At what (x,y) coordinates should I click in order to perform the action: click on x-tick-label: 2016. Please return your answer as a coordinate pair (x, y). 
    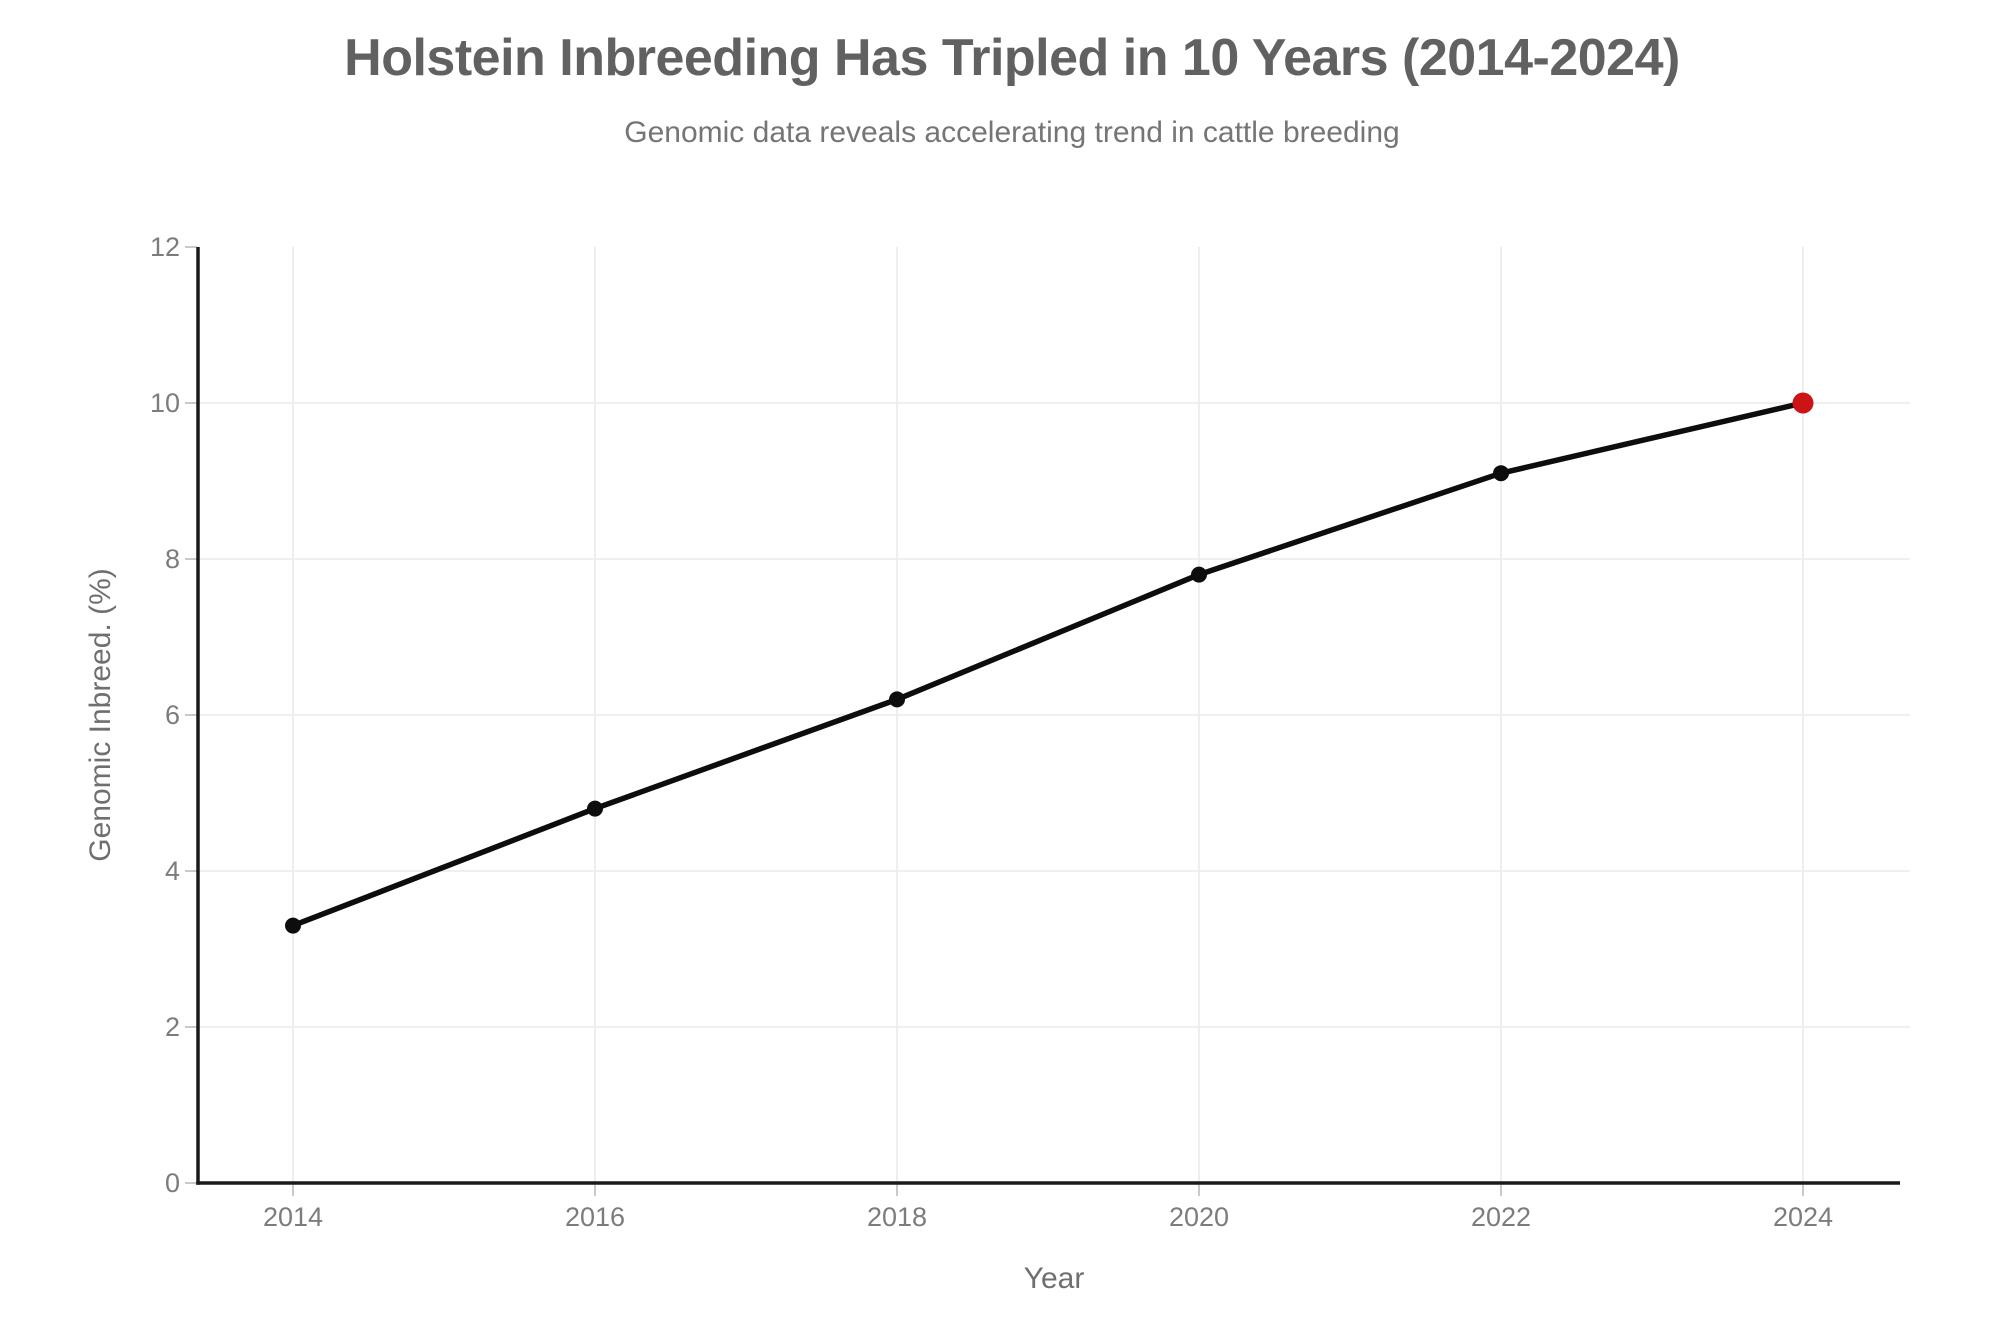
    Looking at the image, I should click on (595, 1217).